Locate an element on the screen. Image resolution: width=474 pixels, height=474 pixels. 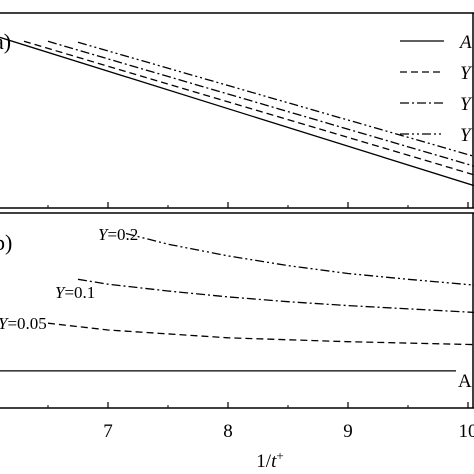
series-label-dashed: Y=0.05 is located at coordinates (23, 323).